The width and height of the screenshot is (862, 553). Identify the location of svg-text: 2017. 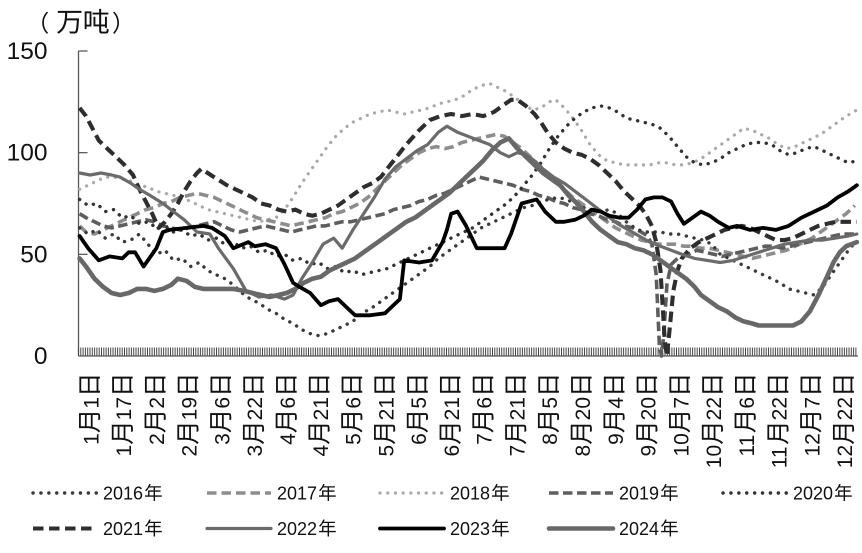
(297, 494).